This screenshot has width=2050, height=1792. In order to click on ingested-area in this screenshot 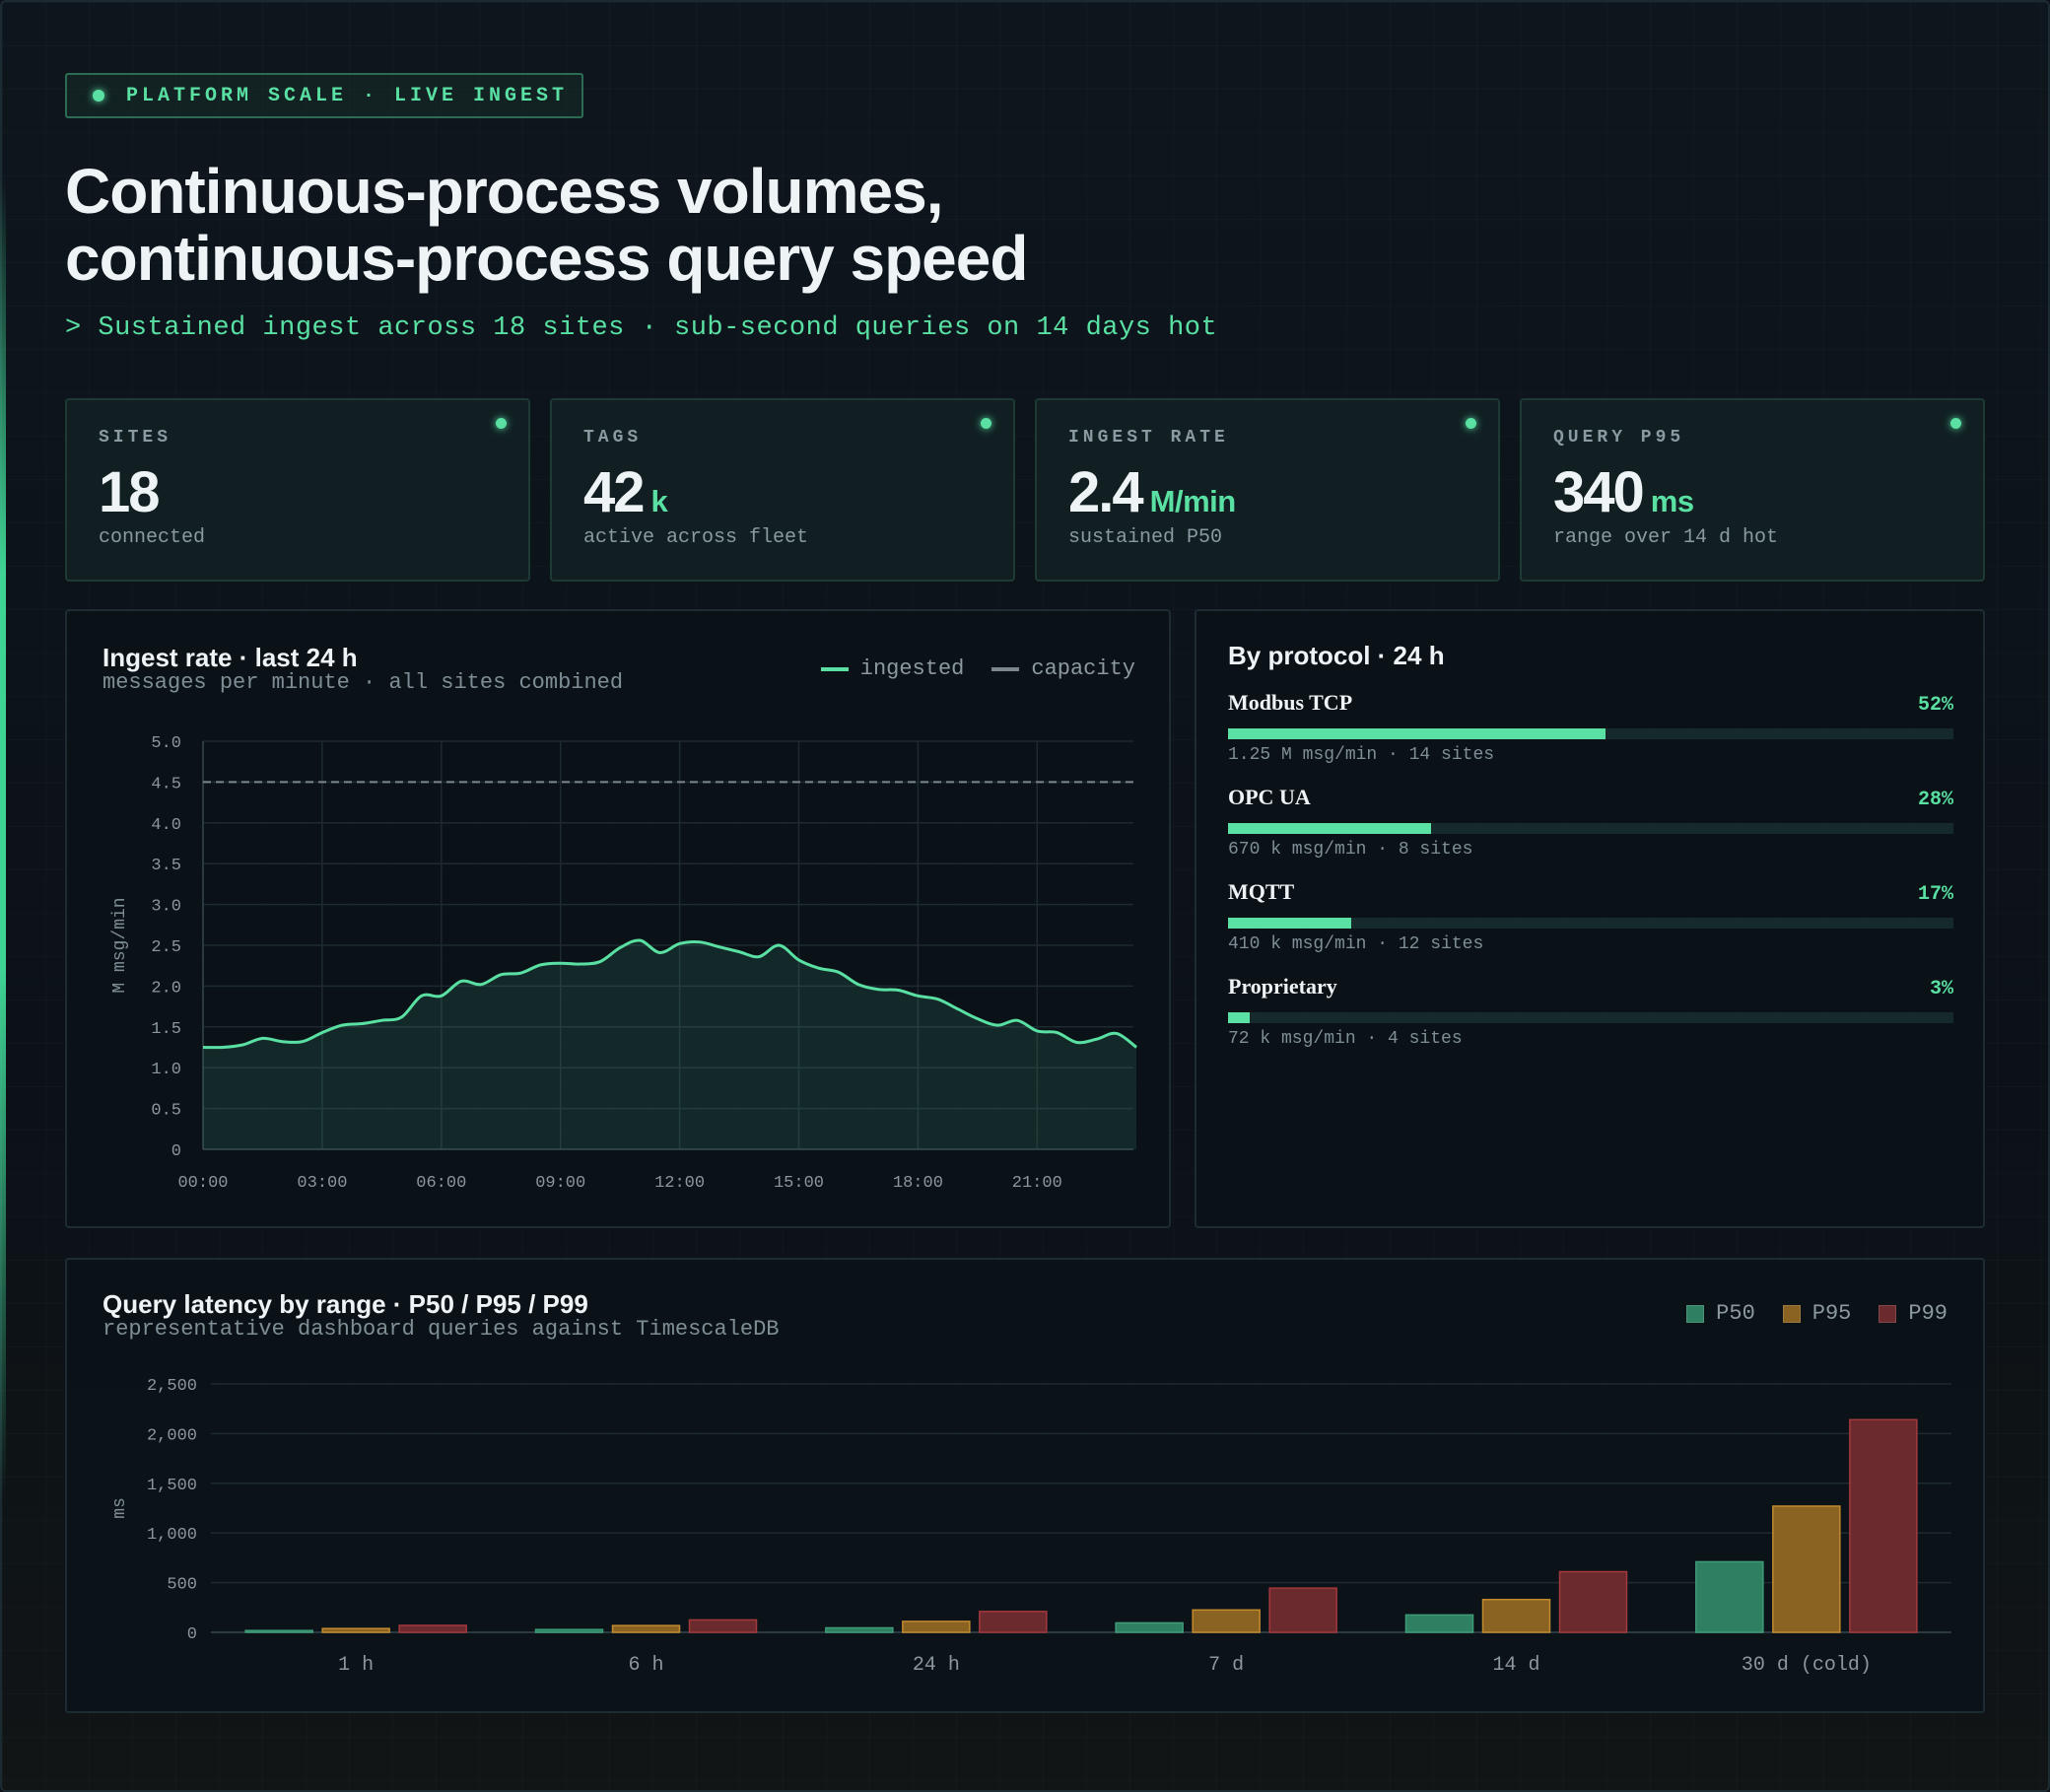, I will do `click(670, 1044)`.